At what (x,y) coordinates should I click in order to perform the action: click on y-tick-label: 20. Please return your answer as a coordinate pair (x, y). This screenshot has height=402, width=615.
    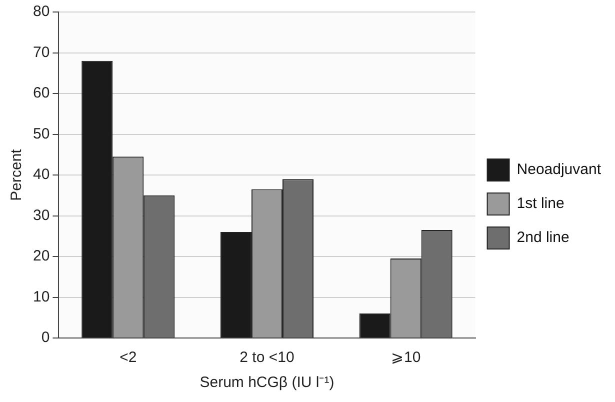
    Looking at the image, I should click on (41, 256).